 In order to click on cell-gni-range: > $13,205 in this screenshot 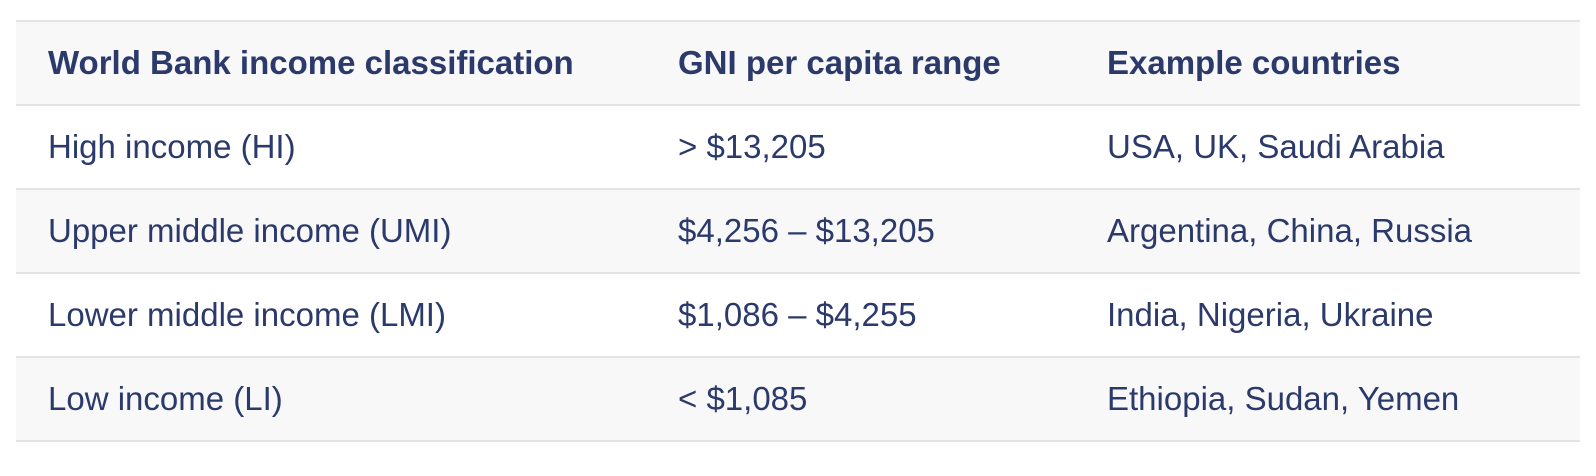, I will do `click(752, 146)`.